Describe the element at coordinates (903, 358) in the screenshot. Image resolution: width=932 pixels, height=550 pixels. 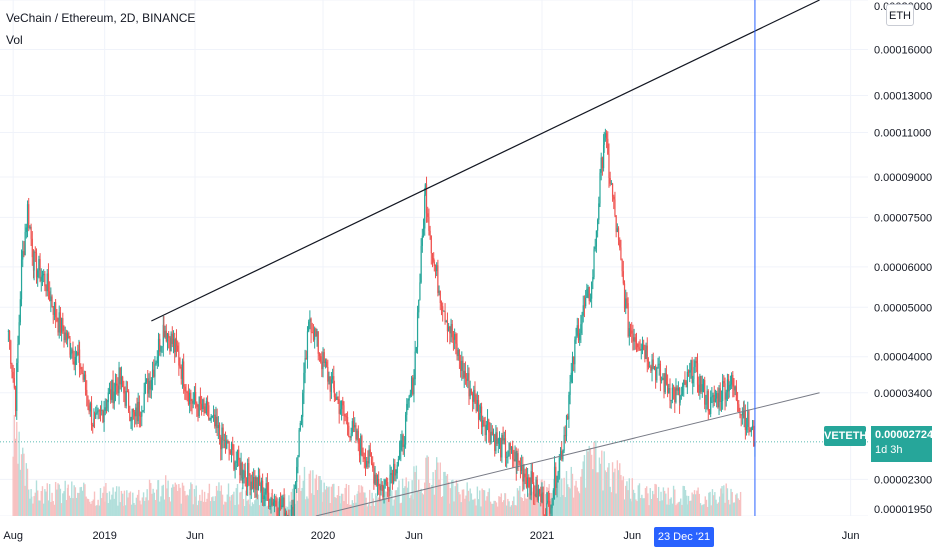
I see `price-axis-label: 0.00004000` at that location.